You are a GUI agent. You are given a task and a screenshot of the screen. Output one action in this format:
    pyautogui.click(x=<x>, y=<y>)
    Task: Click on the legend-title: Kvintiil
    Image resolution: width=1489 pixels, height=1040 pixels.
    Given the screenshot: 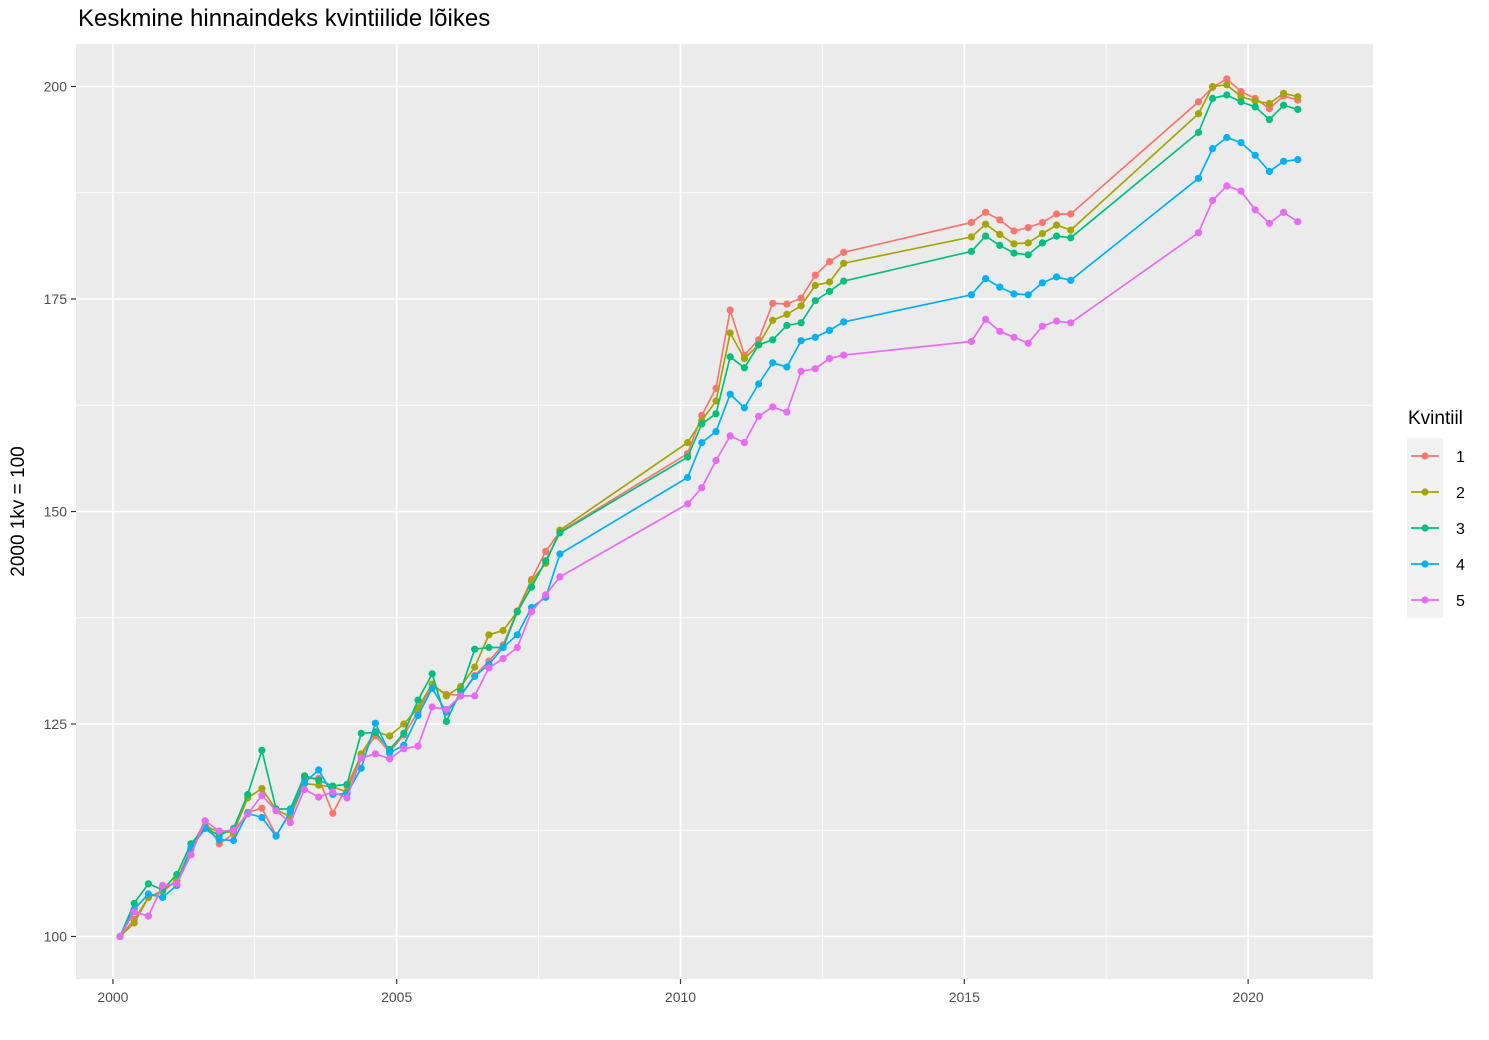 What is the action you would take?
    pyautogui.click(x=1435, y=418)
    